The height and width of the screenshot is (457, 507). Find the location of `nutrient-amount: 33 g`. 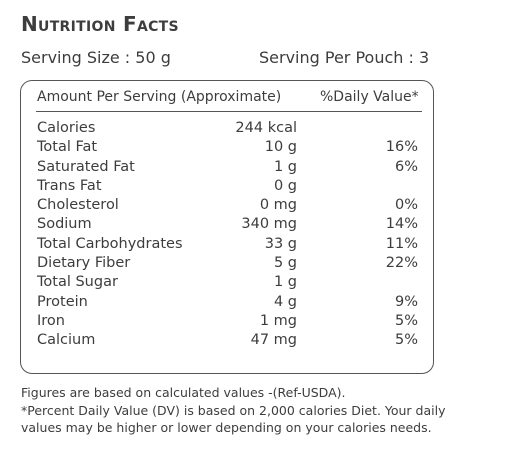

nutrient-amount: 33 g is located at coordinates (280, 243).